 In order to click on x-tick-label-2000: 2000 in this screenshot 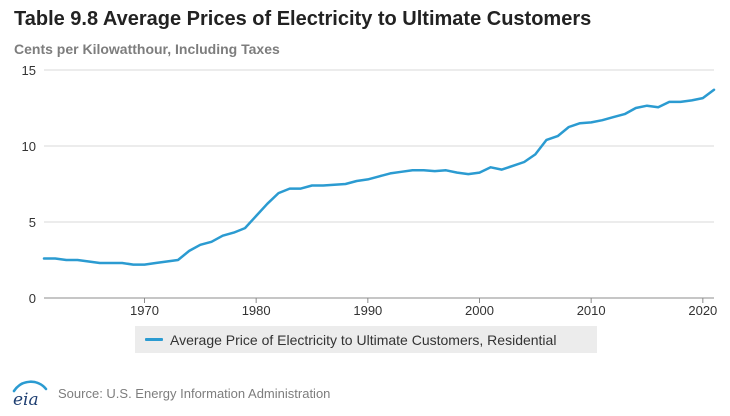, I will do `click(479, 310)`.